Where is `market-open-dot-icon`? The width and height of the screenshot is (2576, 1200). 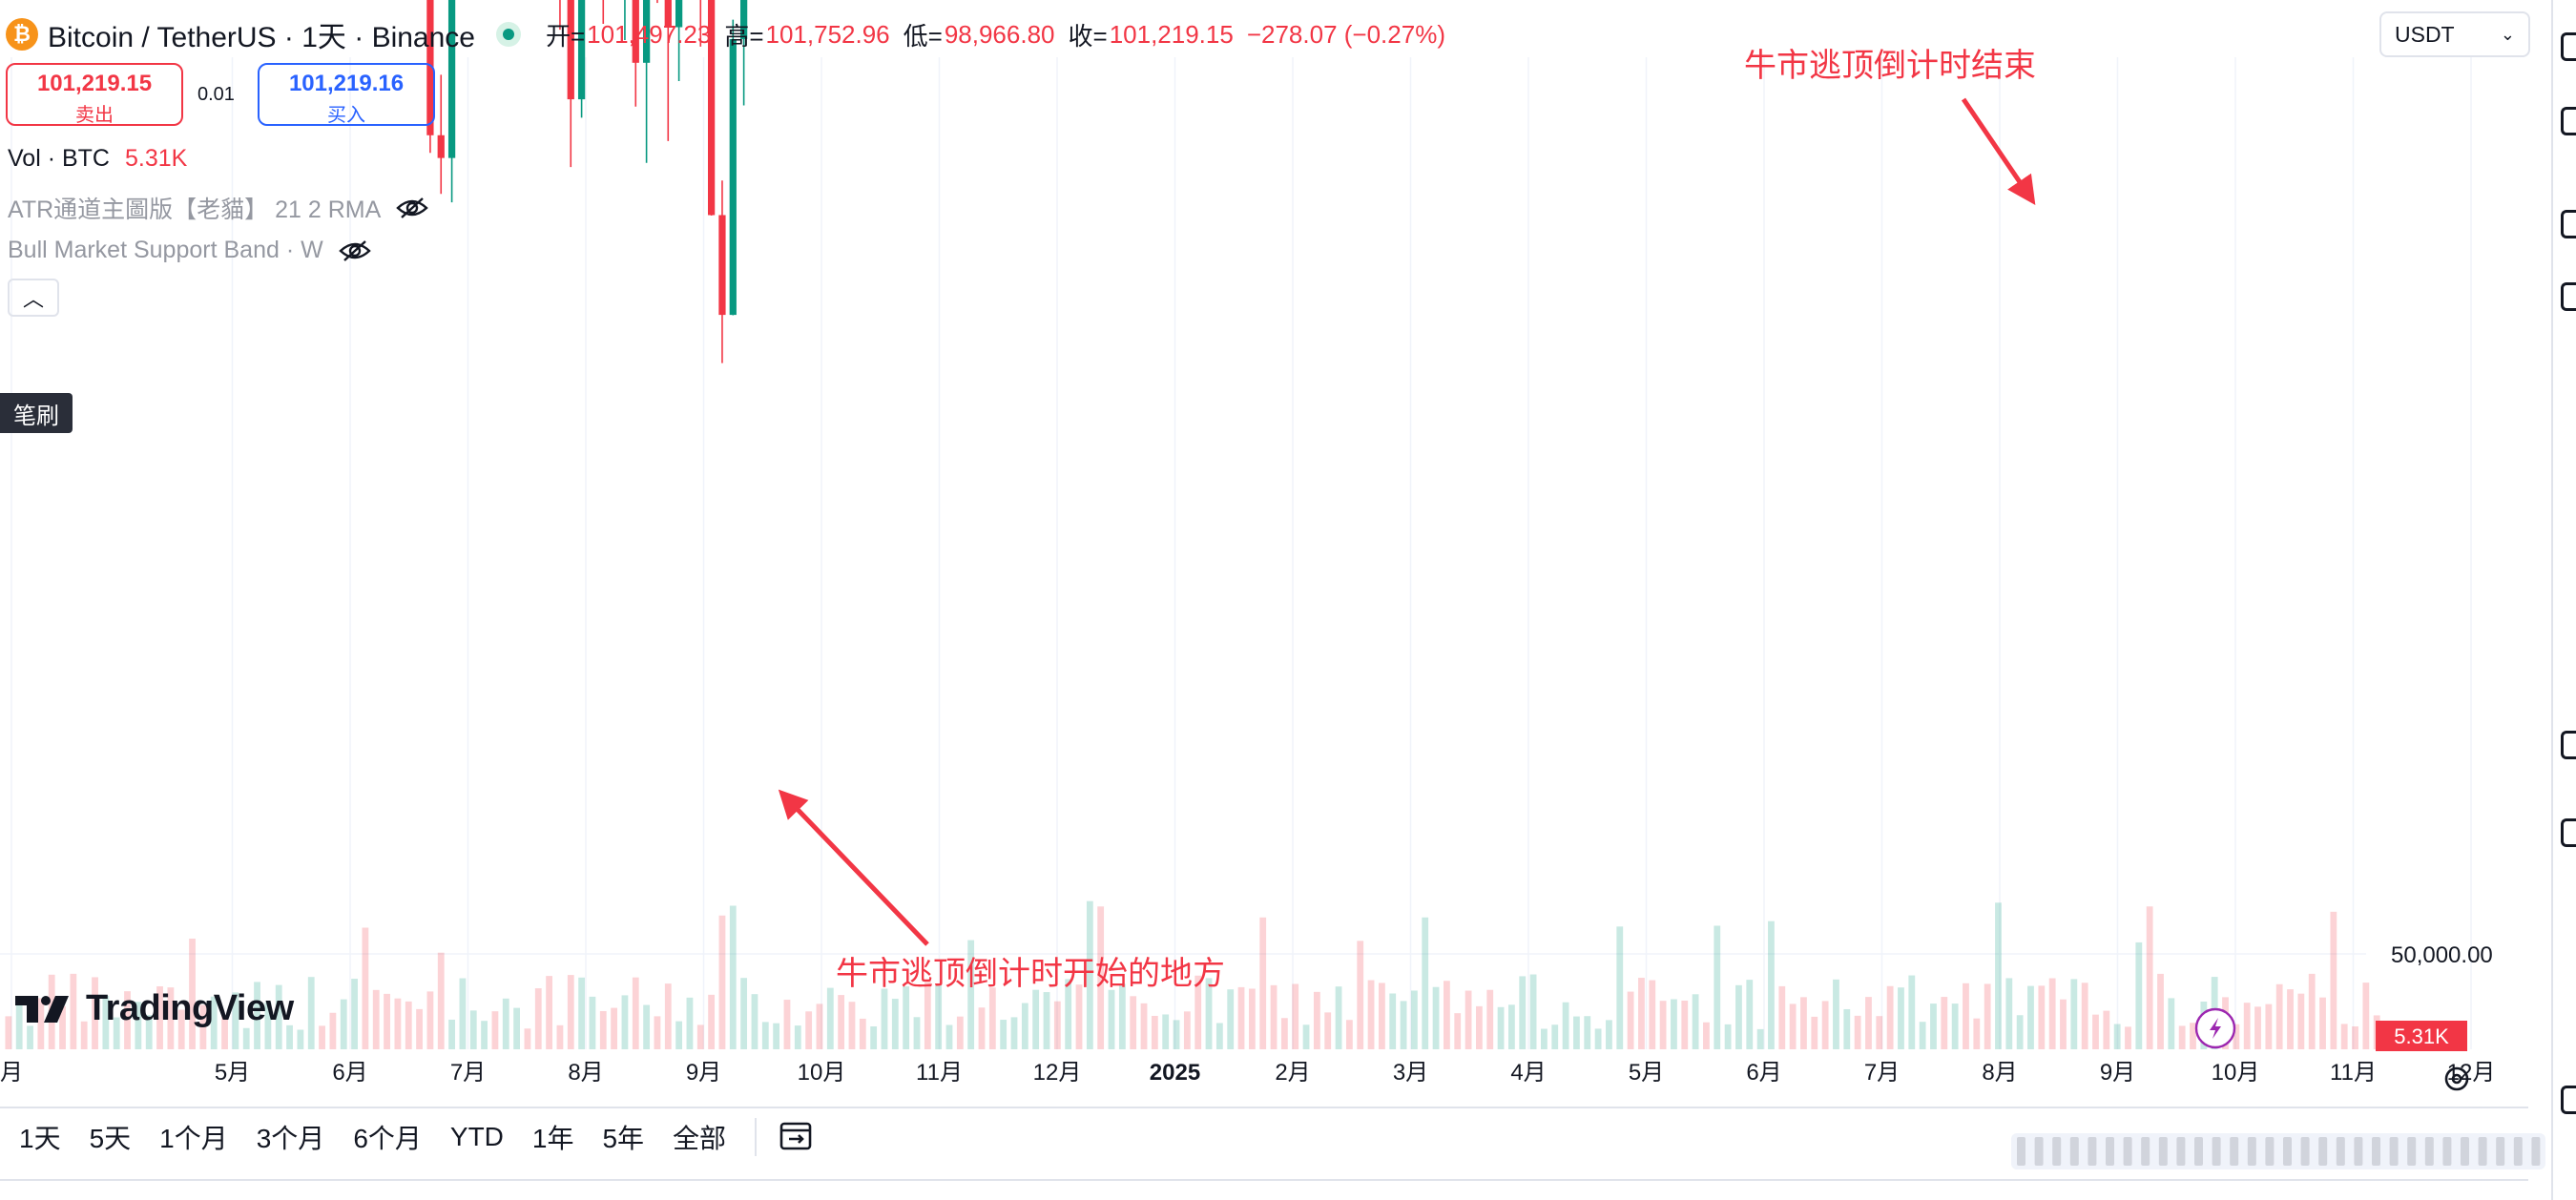
market-open-dot-icon is located at coordinates (508, 34).